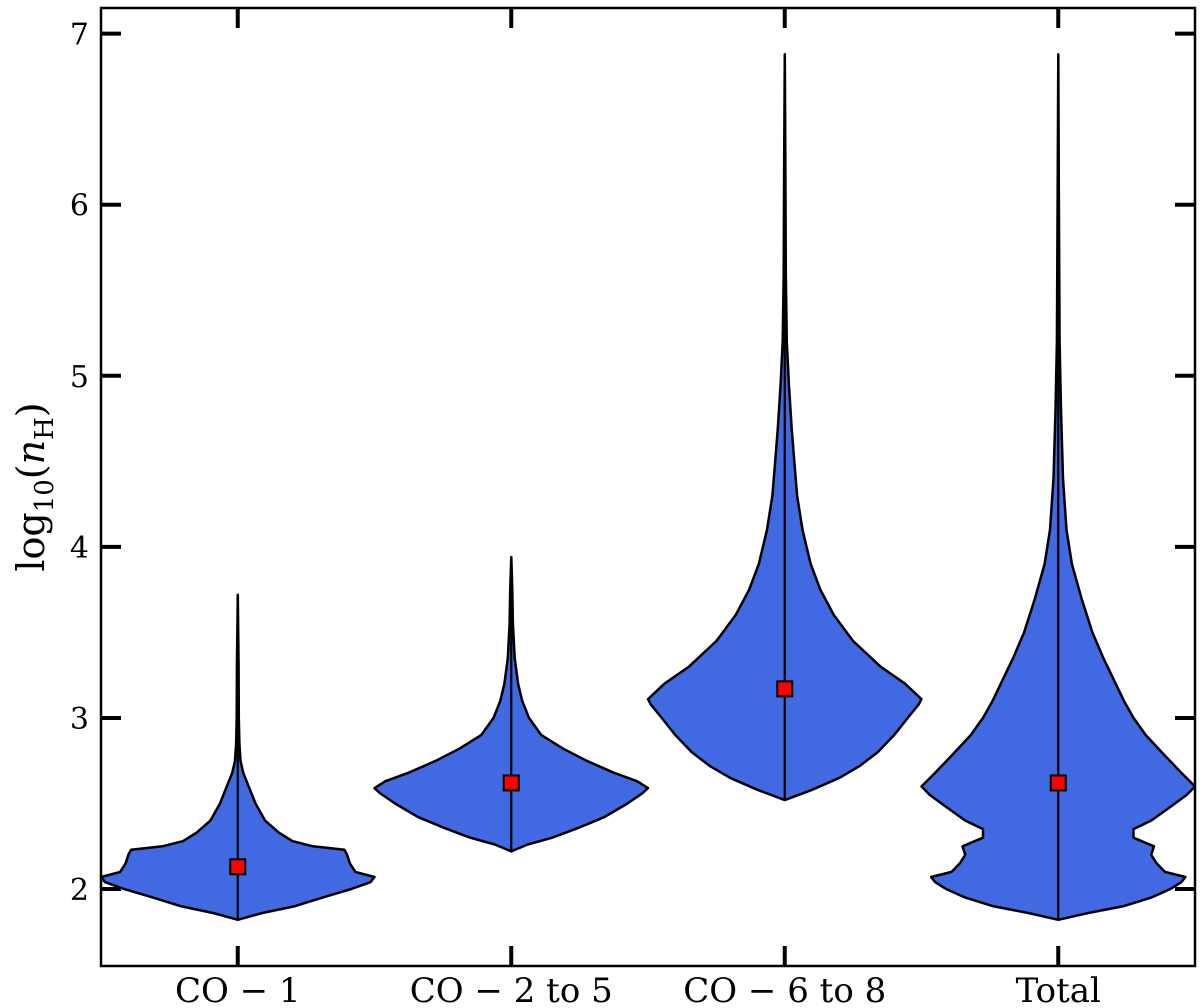  Describe the element at coordinates (238, 989) in the screenshot. I see `category-label-0: CO − 1` at that location.